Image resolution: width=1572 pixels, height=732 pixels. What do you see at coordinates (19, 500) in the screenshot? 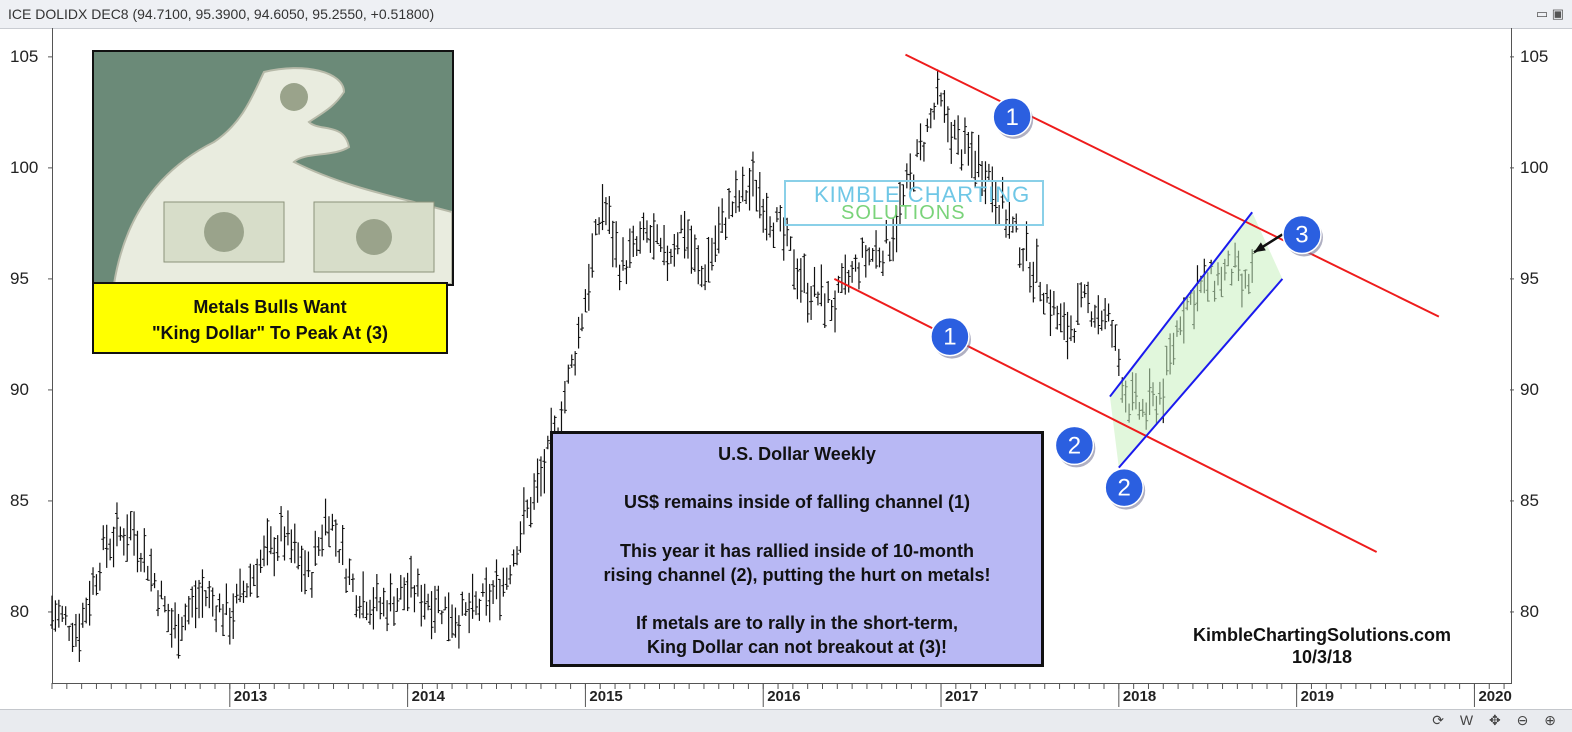
I see `y-tick-label-left: 85` at bounding box center [19, 500].